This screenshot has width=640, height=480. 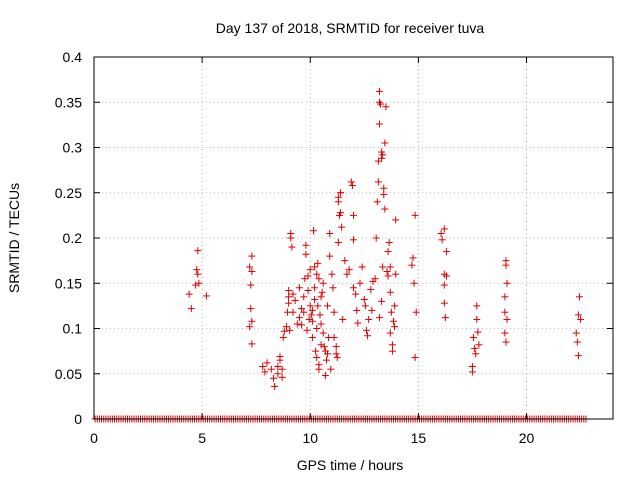 I want to click on y-tick-label: 0.05, so click(x=68, y=374).